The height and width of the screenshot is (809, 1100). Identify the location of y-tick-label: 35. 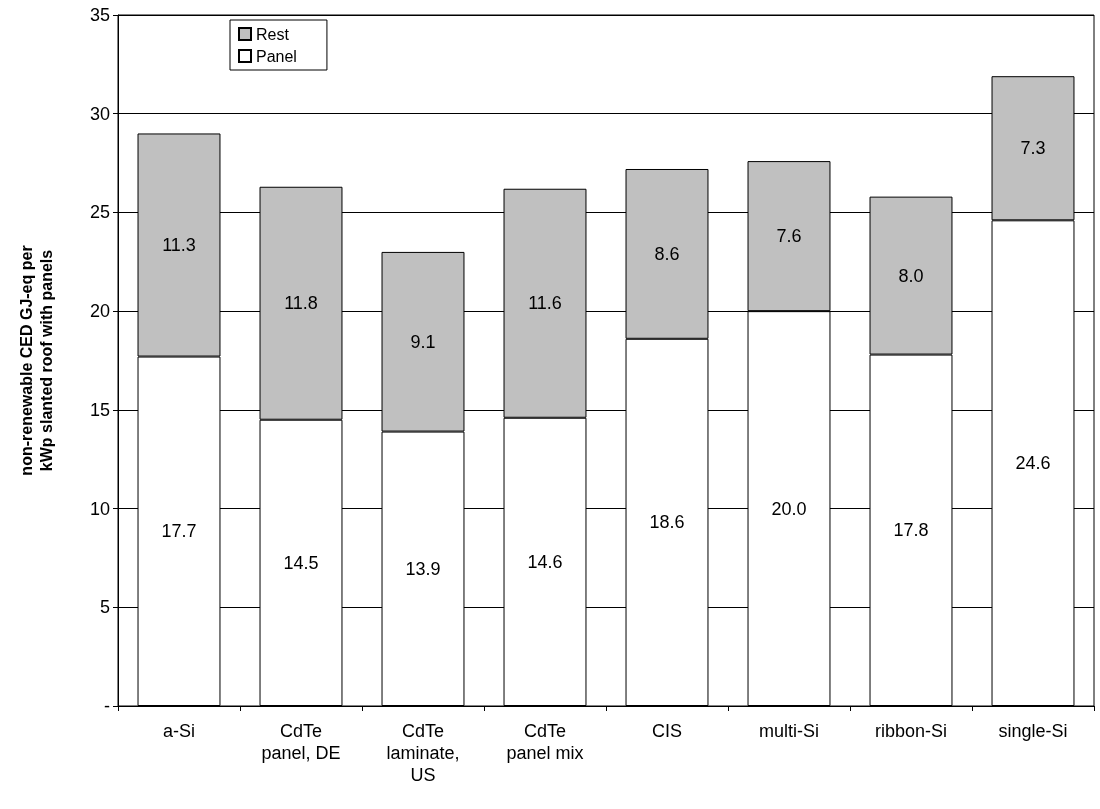
(99, 15).